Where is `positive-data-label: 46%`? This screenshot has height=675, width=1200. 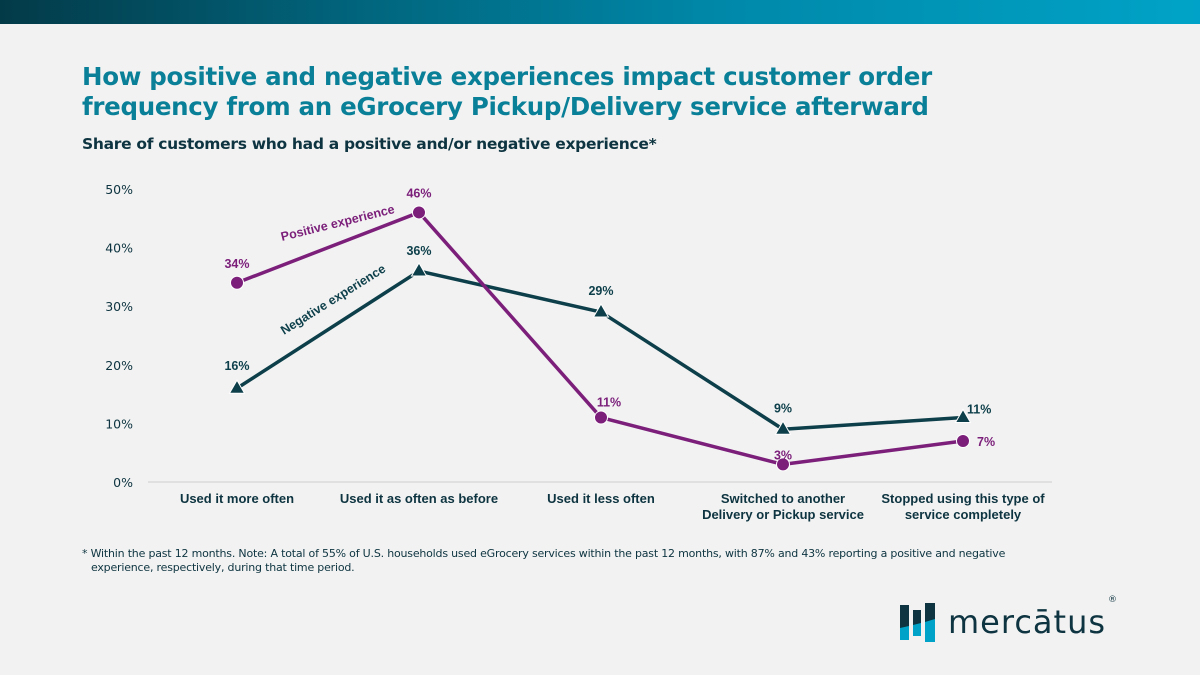
positive-data-label: 46% is located at coordinates (418, 193).